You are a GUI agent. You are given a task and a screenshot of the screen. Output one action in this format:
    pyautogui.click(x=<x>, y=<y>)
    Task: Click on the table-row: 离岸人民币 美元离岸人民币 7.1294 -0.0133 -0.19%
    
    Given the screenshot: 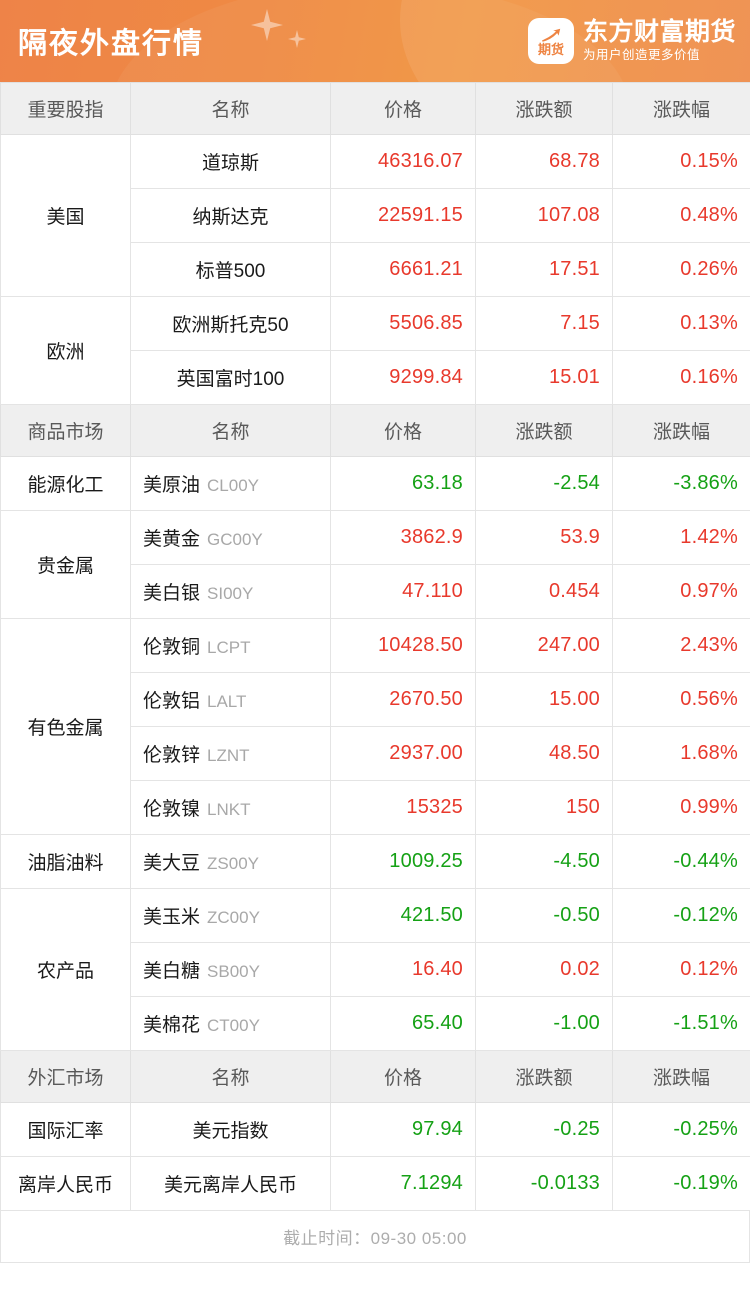 What is the action you would take?
    pyautogui.click(x=375, y=1183)
    